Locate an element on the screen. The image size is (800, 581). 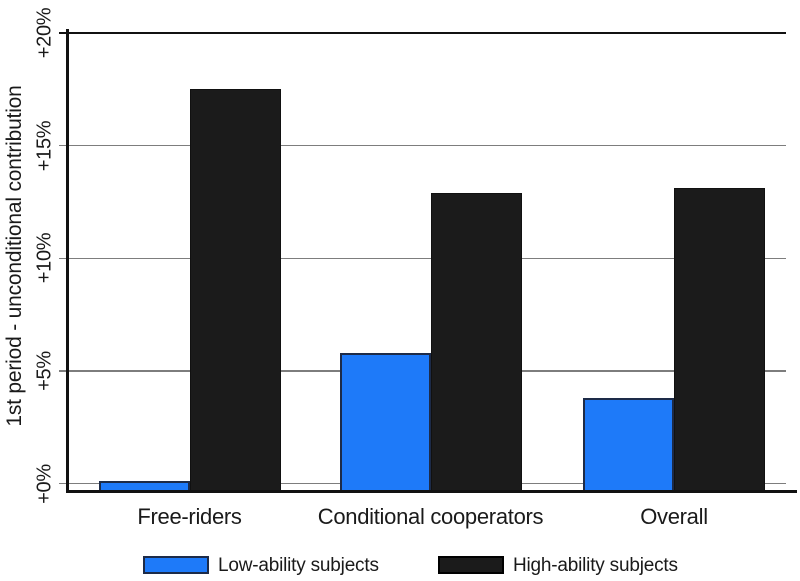
x-category-label-free-riders: Free-riders is located at coordinates (189, 516).